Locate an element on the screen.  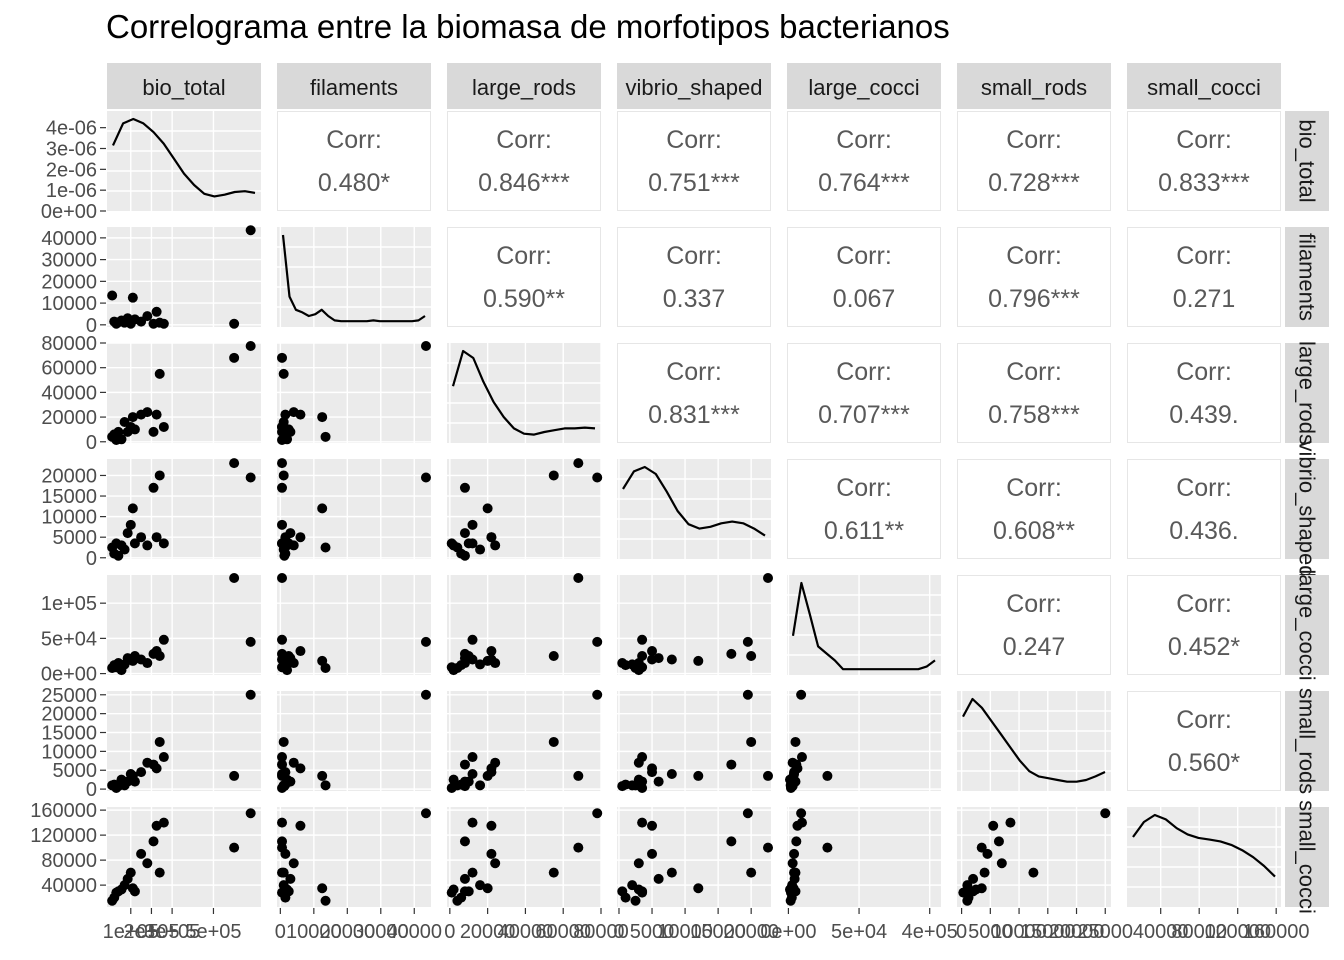
strip-top-label: small_cocci is located at coordinates (1204, 87).